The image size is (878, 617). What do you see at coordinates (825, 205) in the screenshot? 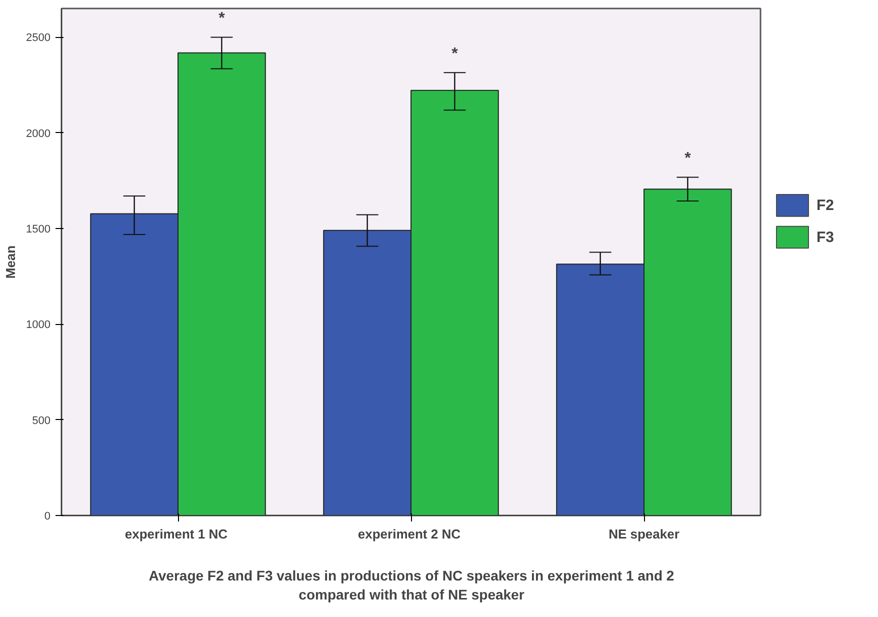
I see `legend-label: F2` at bounding box center [825, 205].